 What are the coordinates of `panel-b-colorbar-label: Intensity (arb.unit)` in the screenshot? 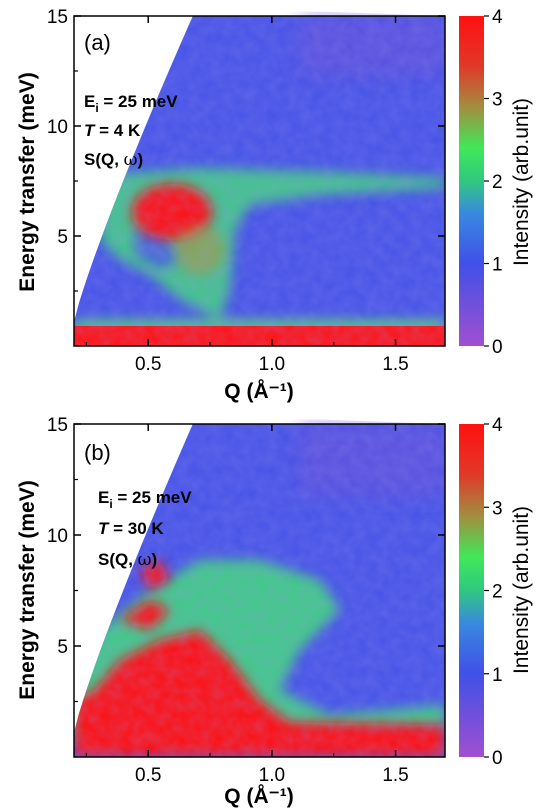 It's located at (521, 590).